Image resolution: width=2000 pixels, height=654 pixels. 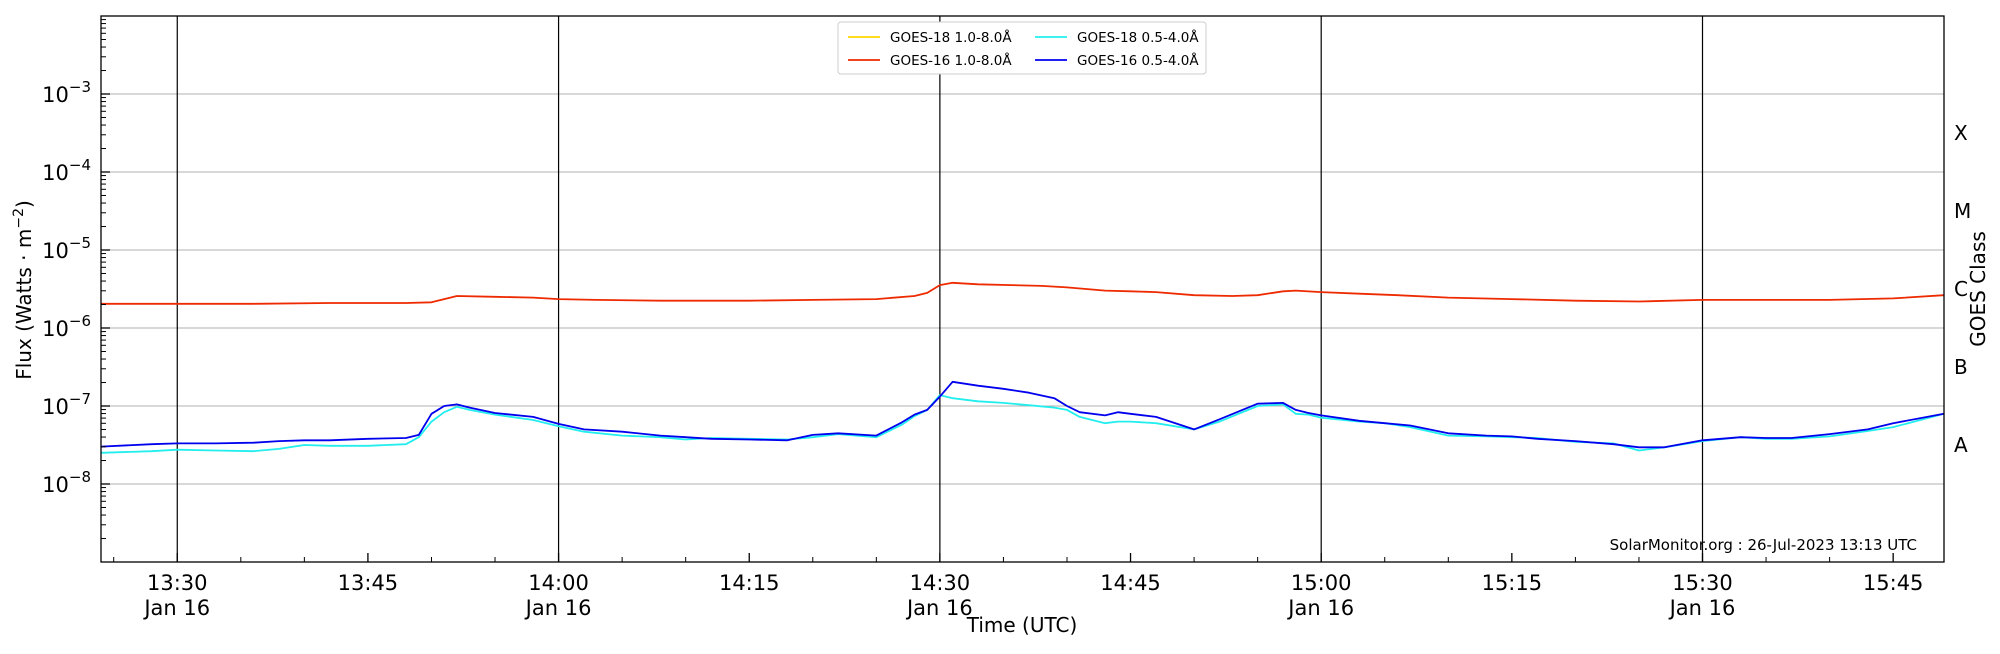 What do you see at coordinates (66, 92) in the screenshot?
I see `y-tick-label: 10⁻³` at bounding box center [66, 92].